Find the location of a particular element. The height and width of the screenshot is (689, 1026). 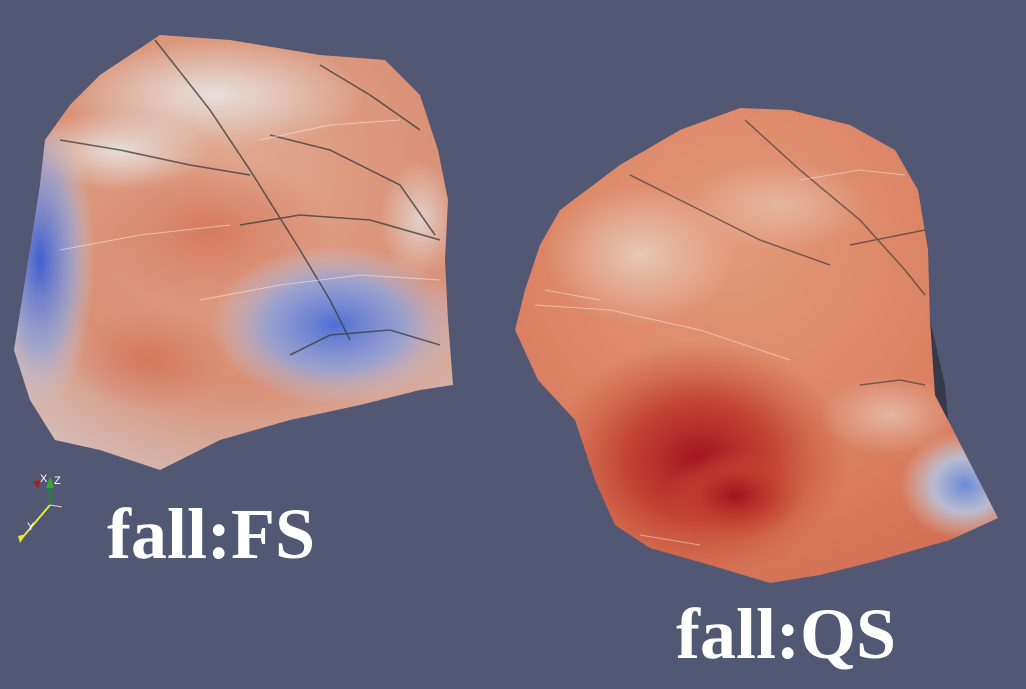

axis-label-x: X is located at coordinates (44, 479).